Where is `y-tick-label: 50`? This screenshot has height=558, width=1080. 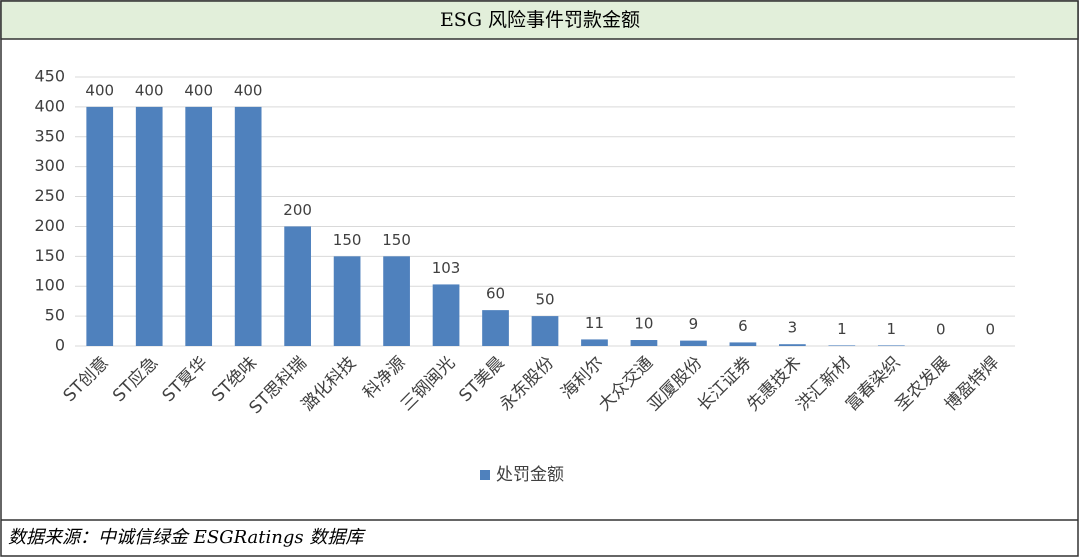 y-tick-label: 50 is located at coordinates (55, 315).